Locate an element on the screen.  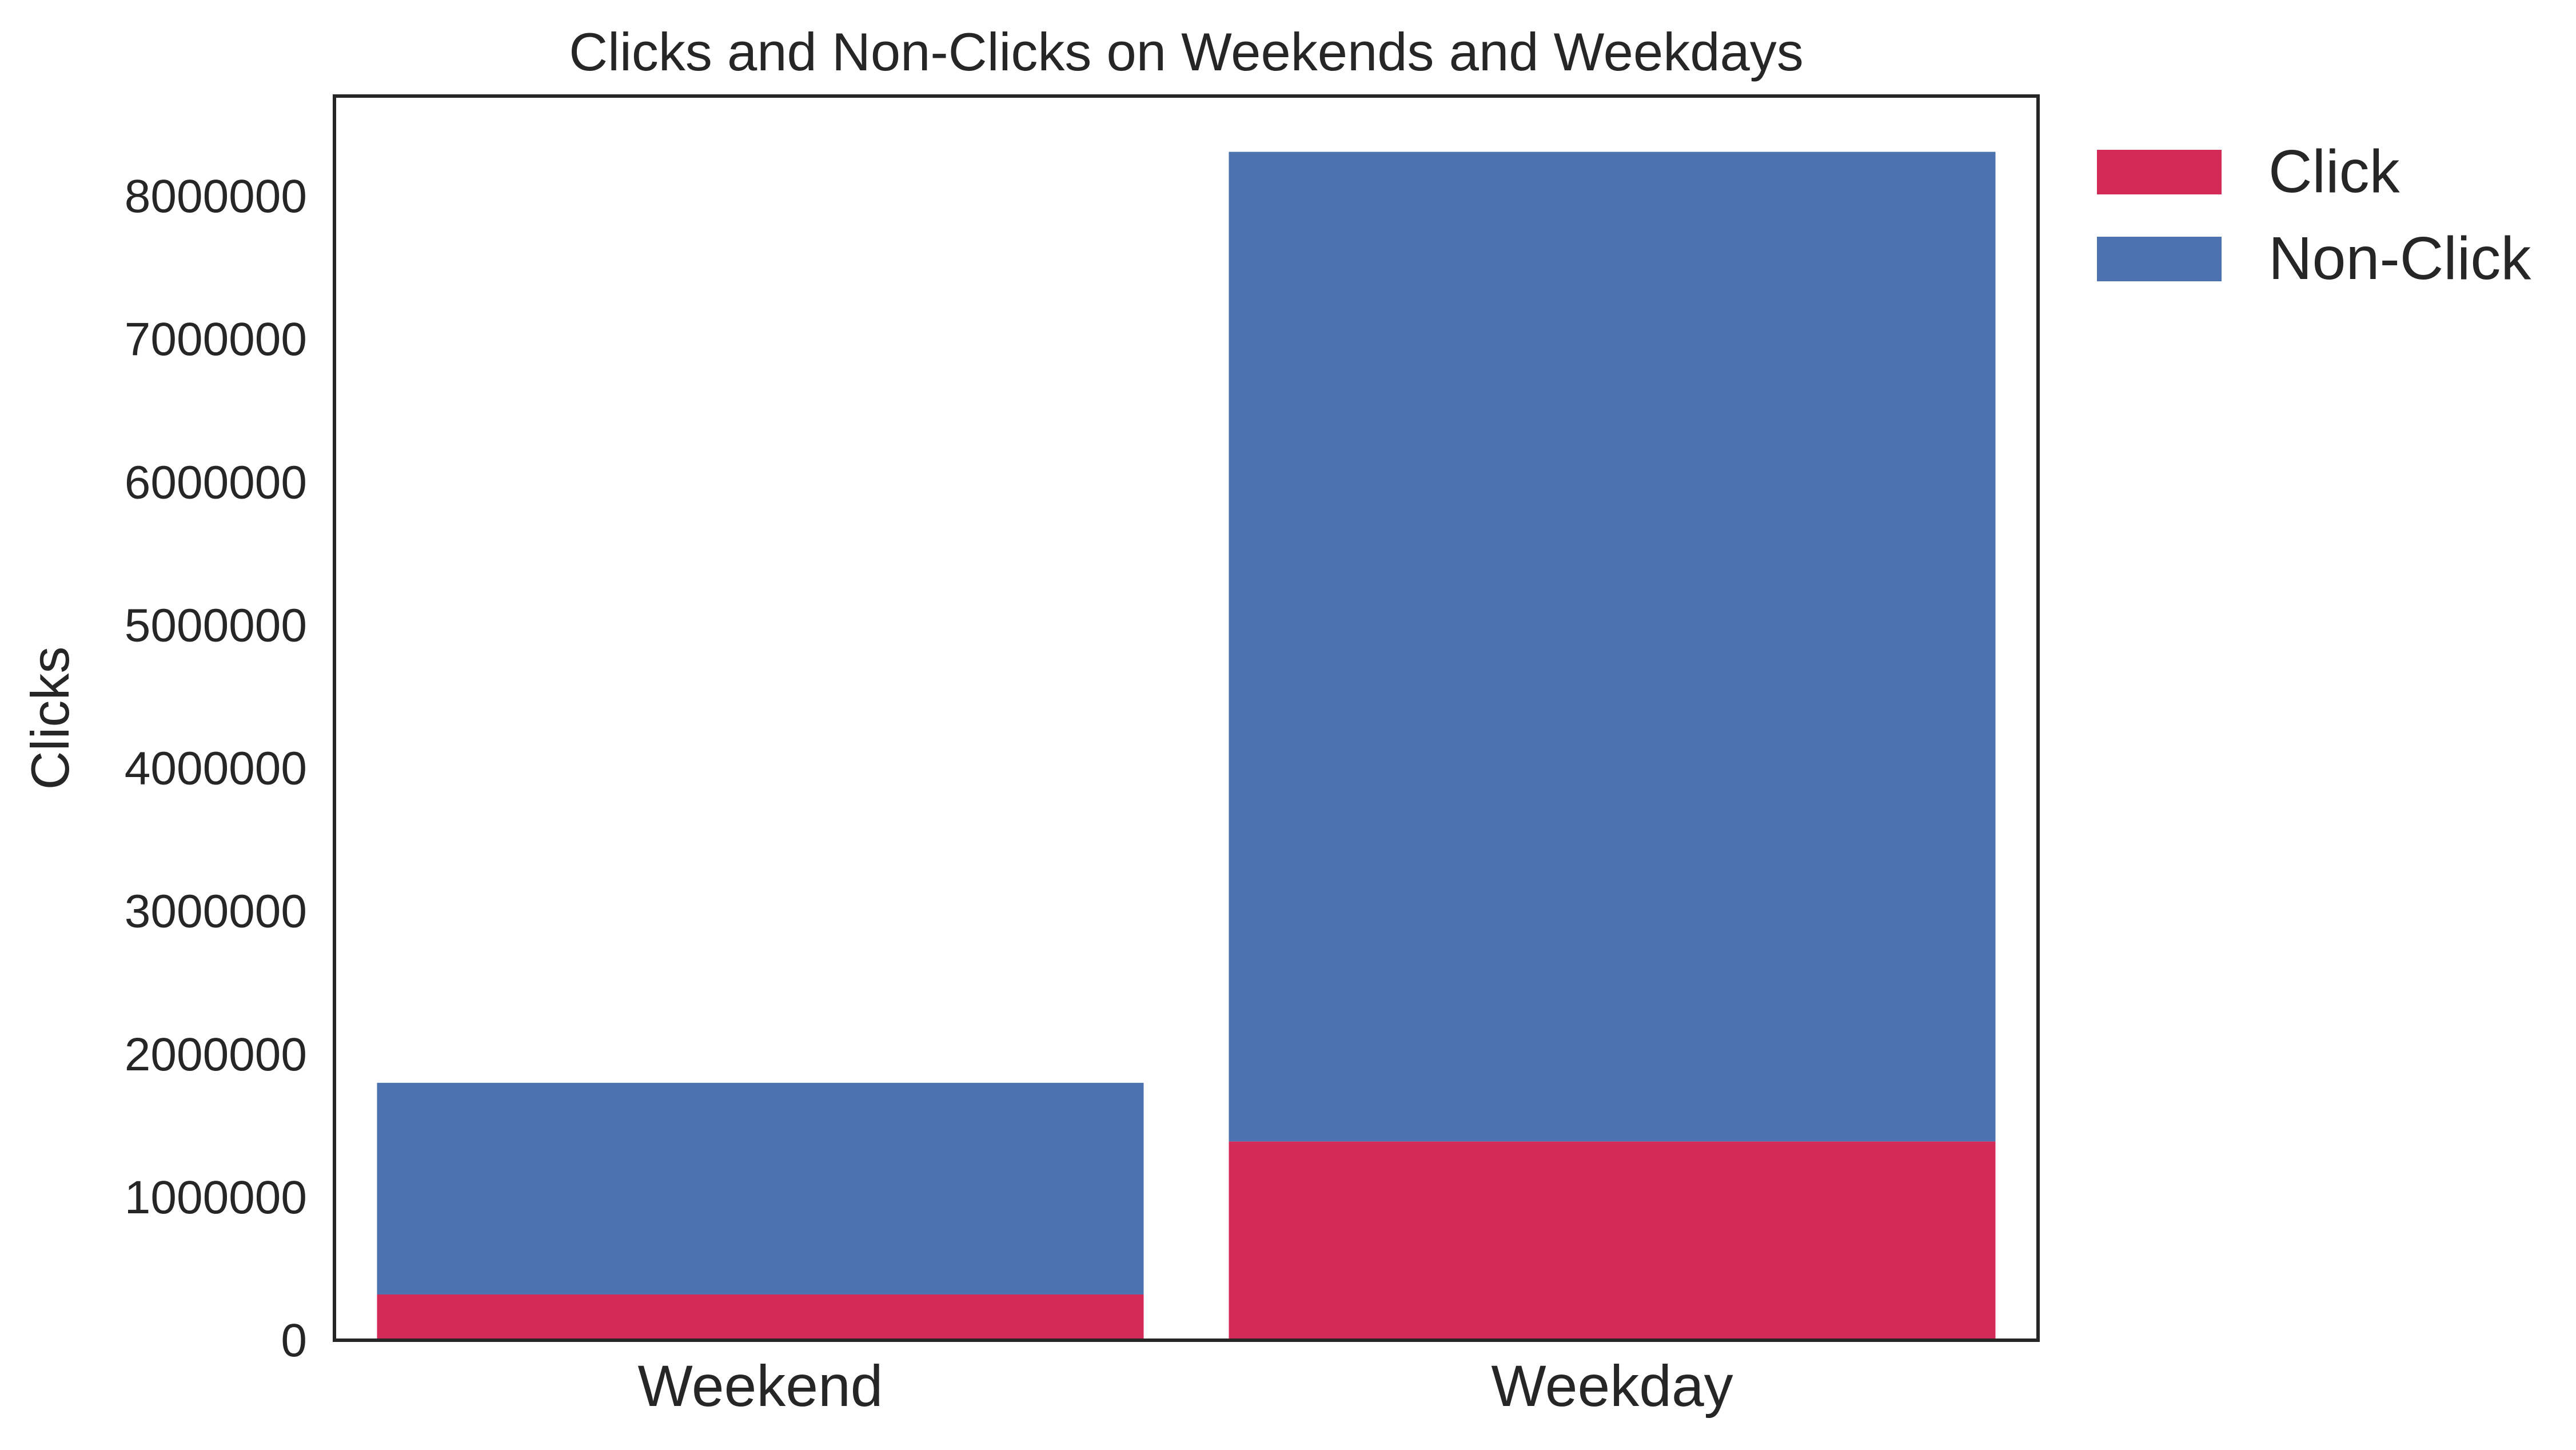
y-tick-label: 3000000 is located at coordinates (216, 912).